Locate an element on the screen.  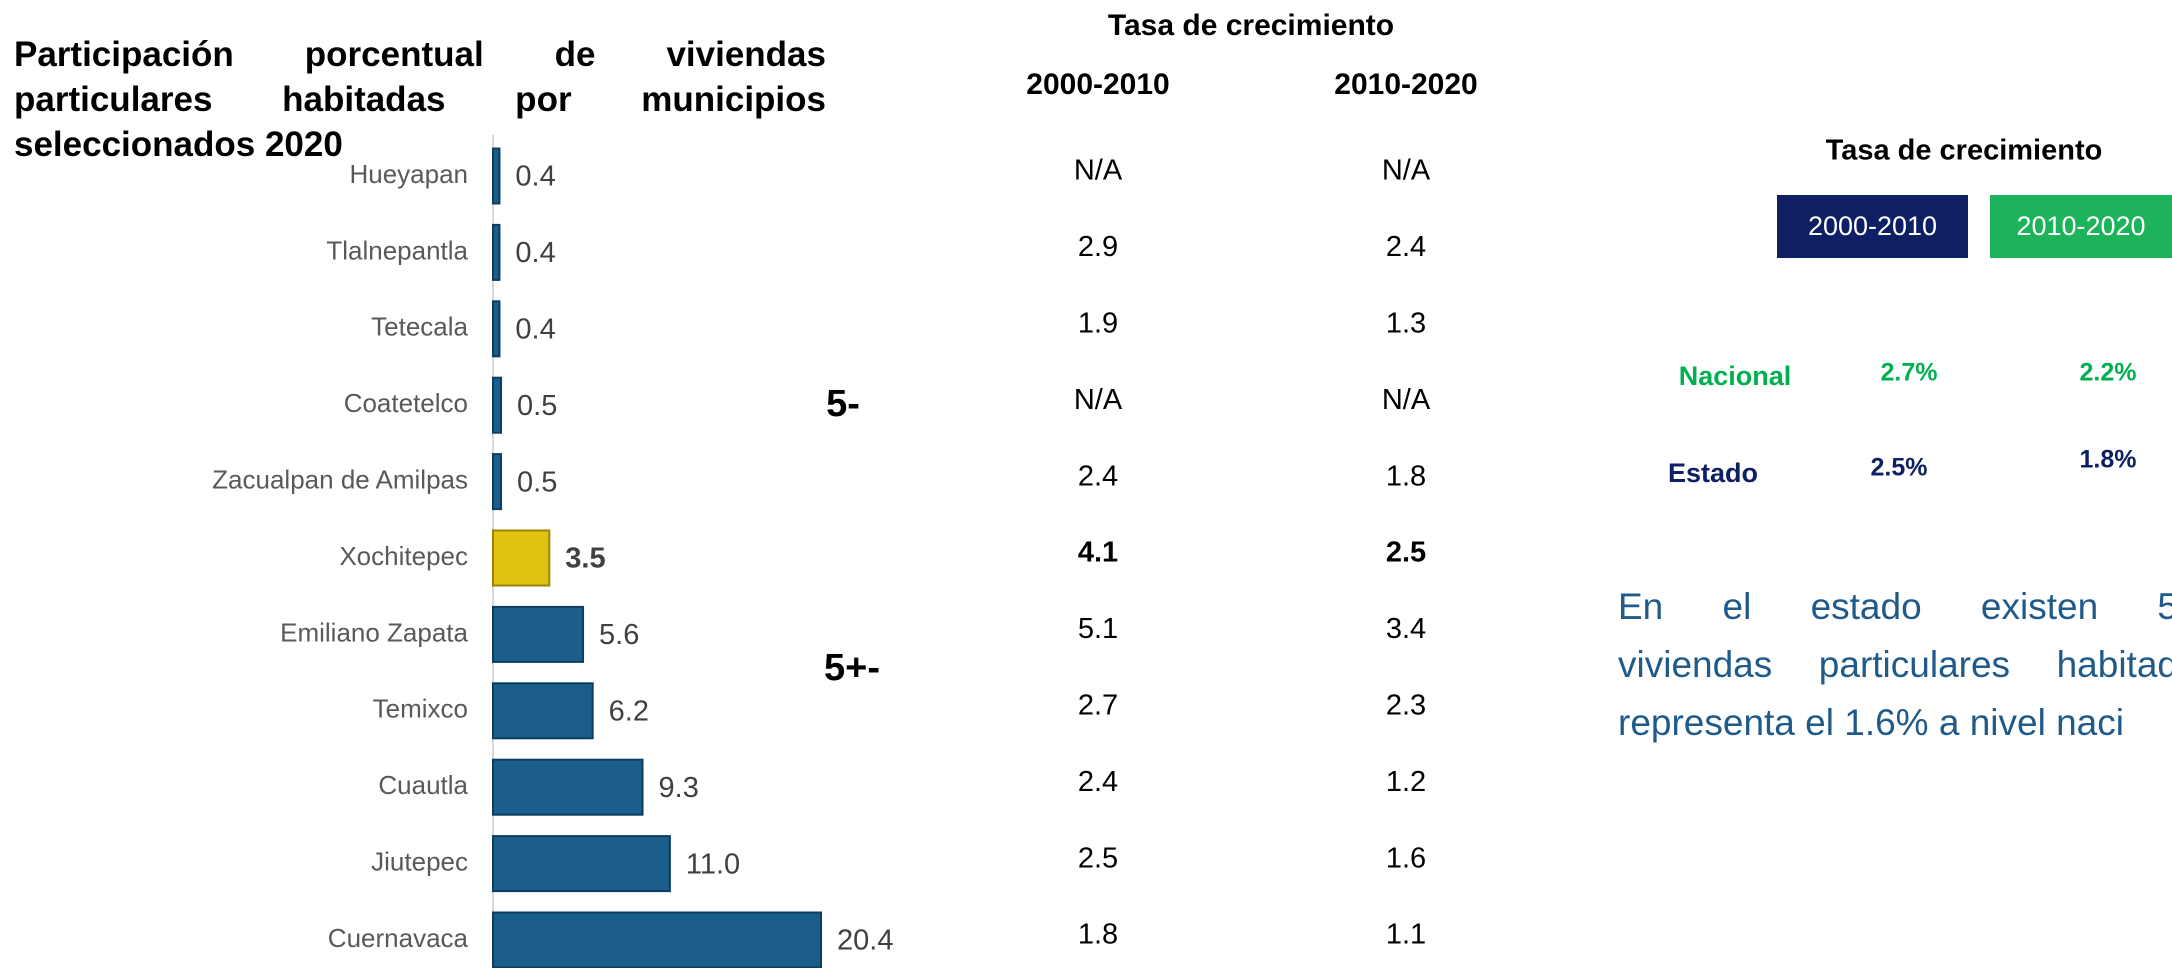
category-label: Xochitepec is located at coordinates (403, 556).